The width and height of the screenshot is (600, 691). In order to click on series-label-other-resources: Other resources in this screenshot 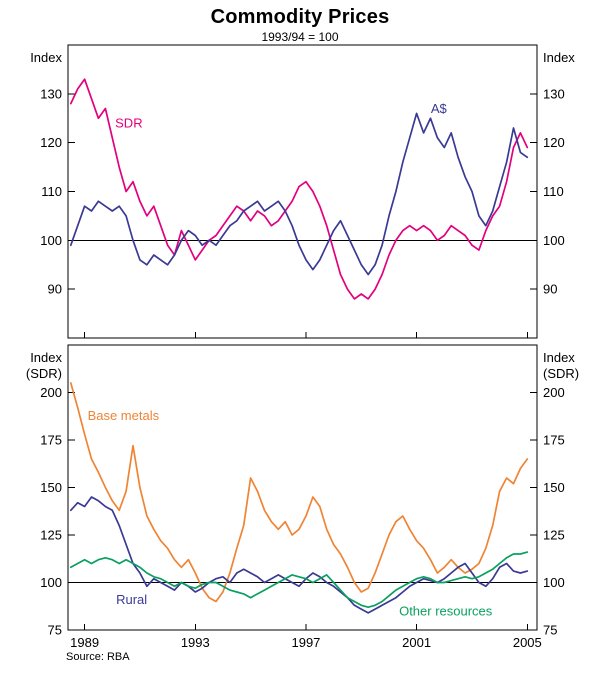, I will do `click(446, 611)`.